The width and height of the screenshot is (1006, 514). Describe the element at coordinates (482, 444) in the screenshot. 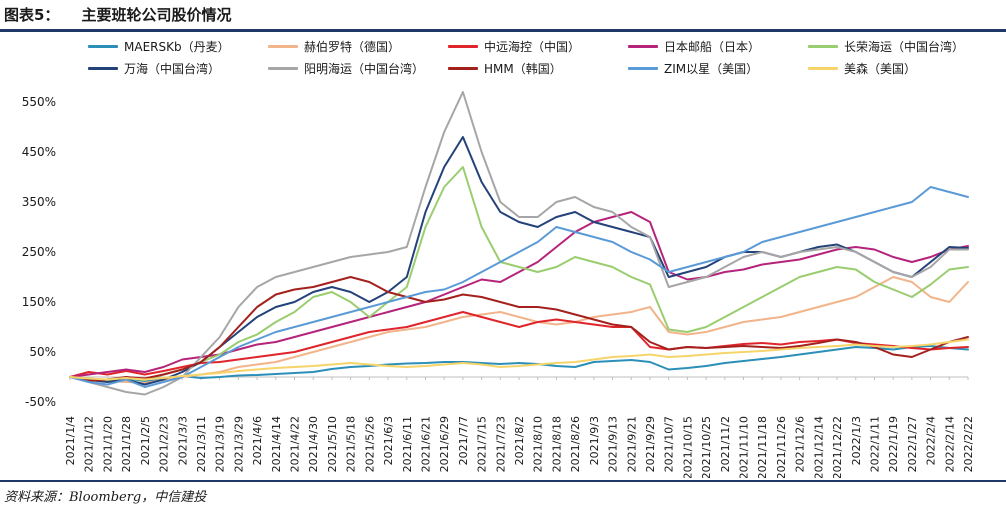

I see `x-tick-label: 2021/7/15` at that location.